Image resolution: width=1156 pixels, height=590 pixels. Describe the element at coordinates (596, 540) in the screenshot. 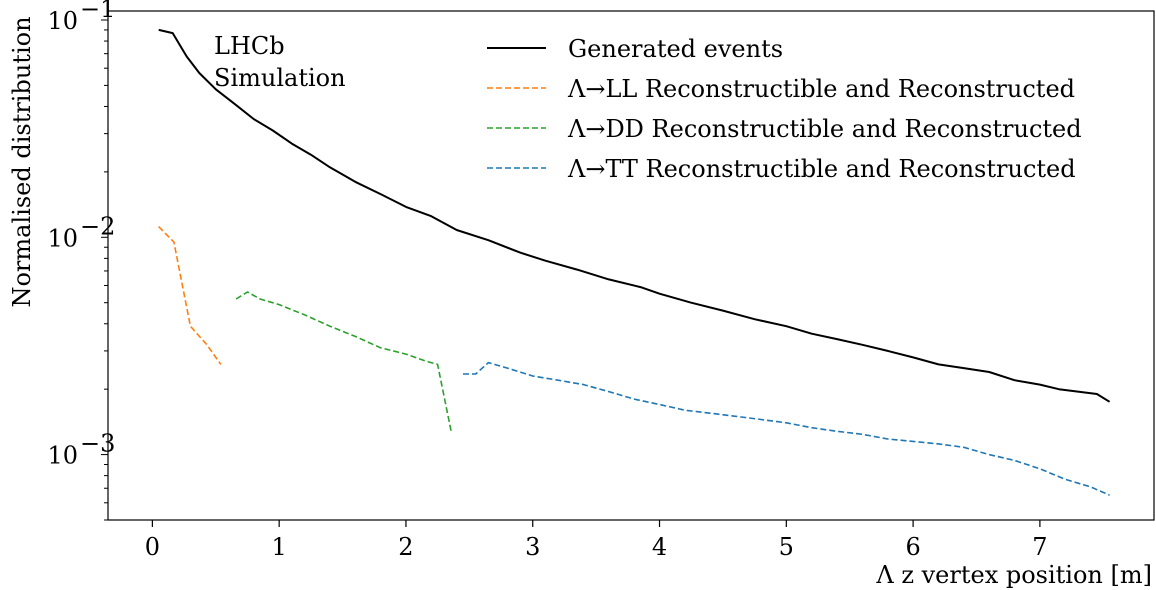

I see `x-axis: 0 1 2 3 4 5 6 7` at that location.